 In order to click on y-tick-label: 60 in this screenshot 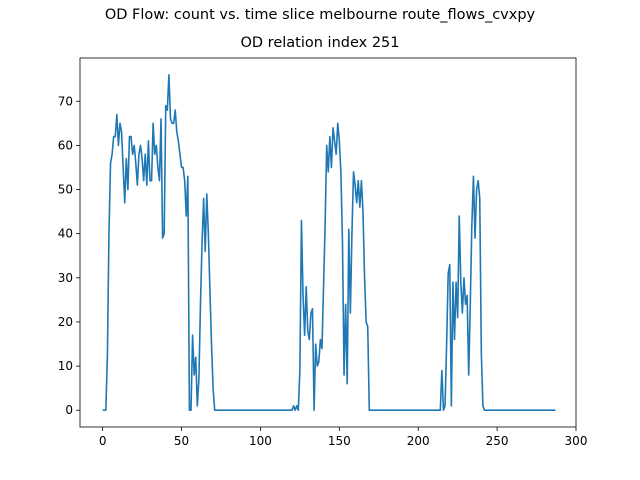, I will do `click(65, 145)`.